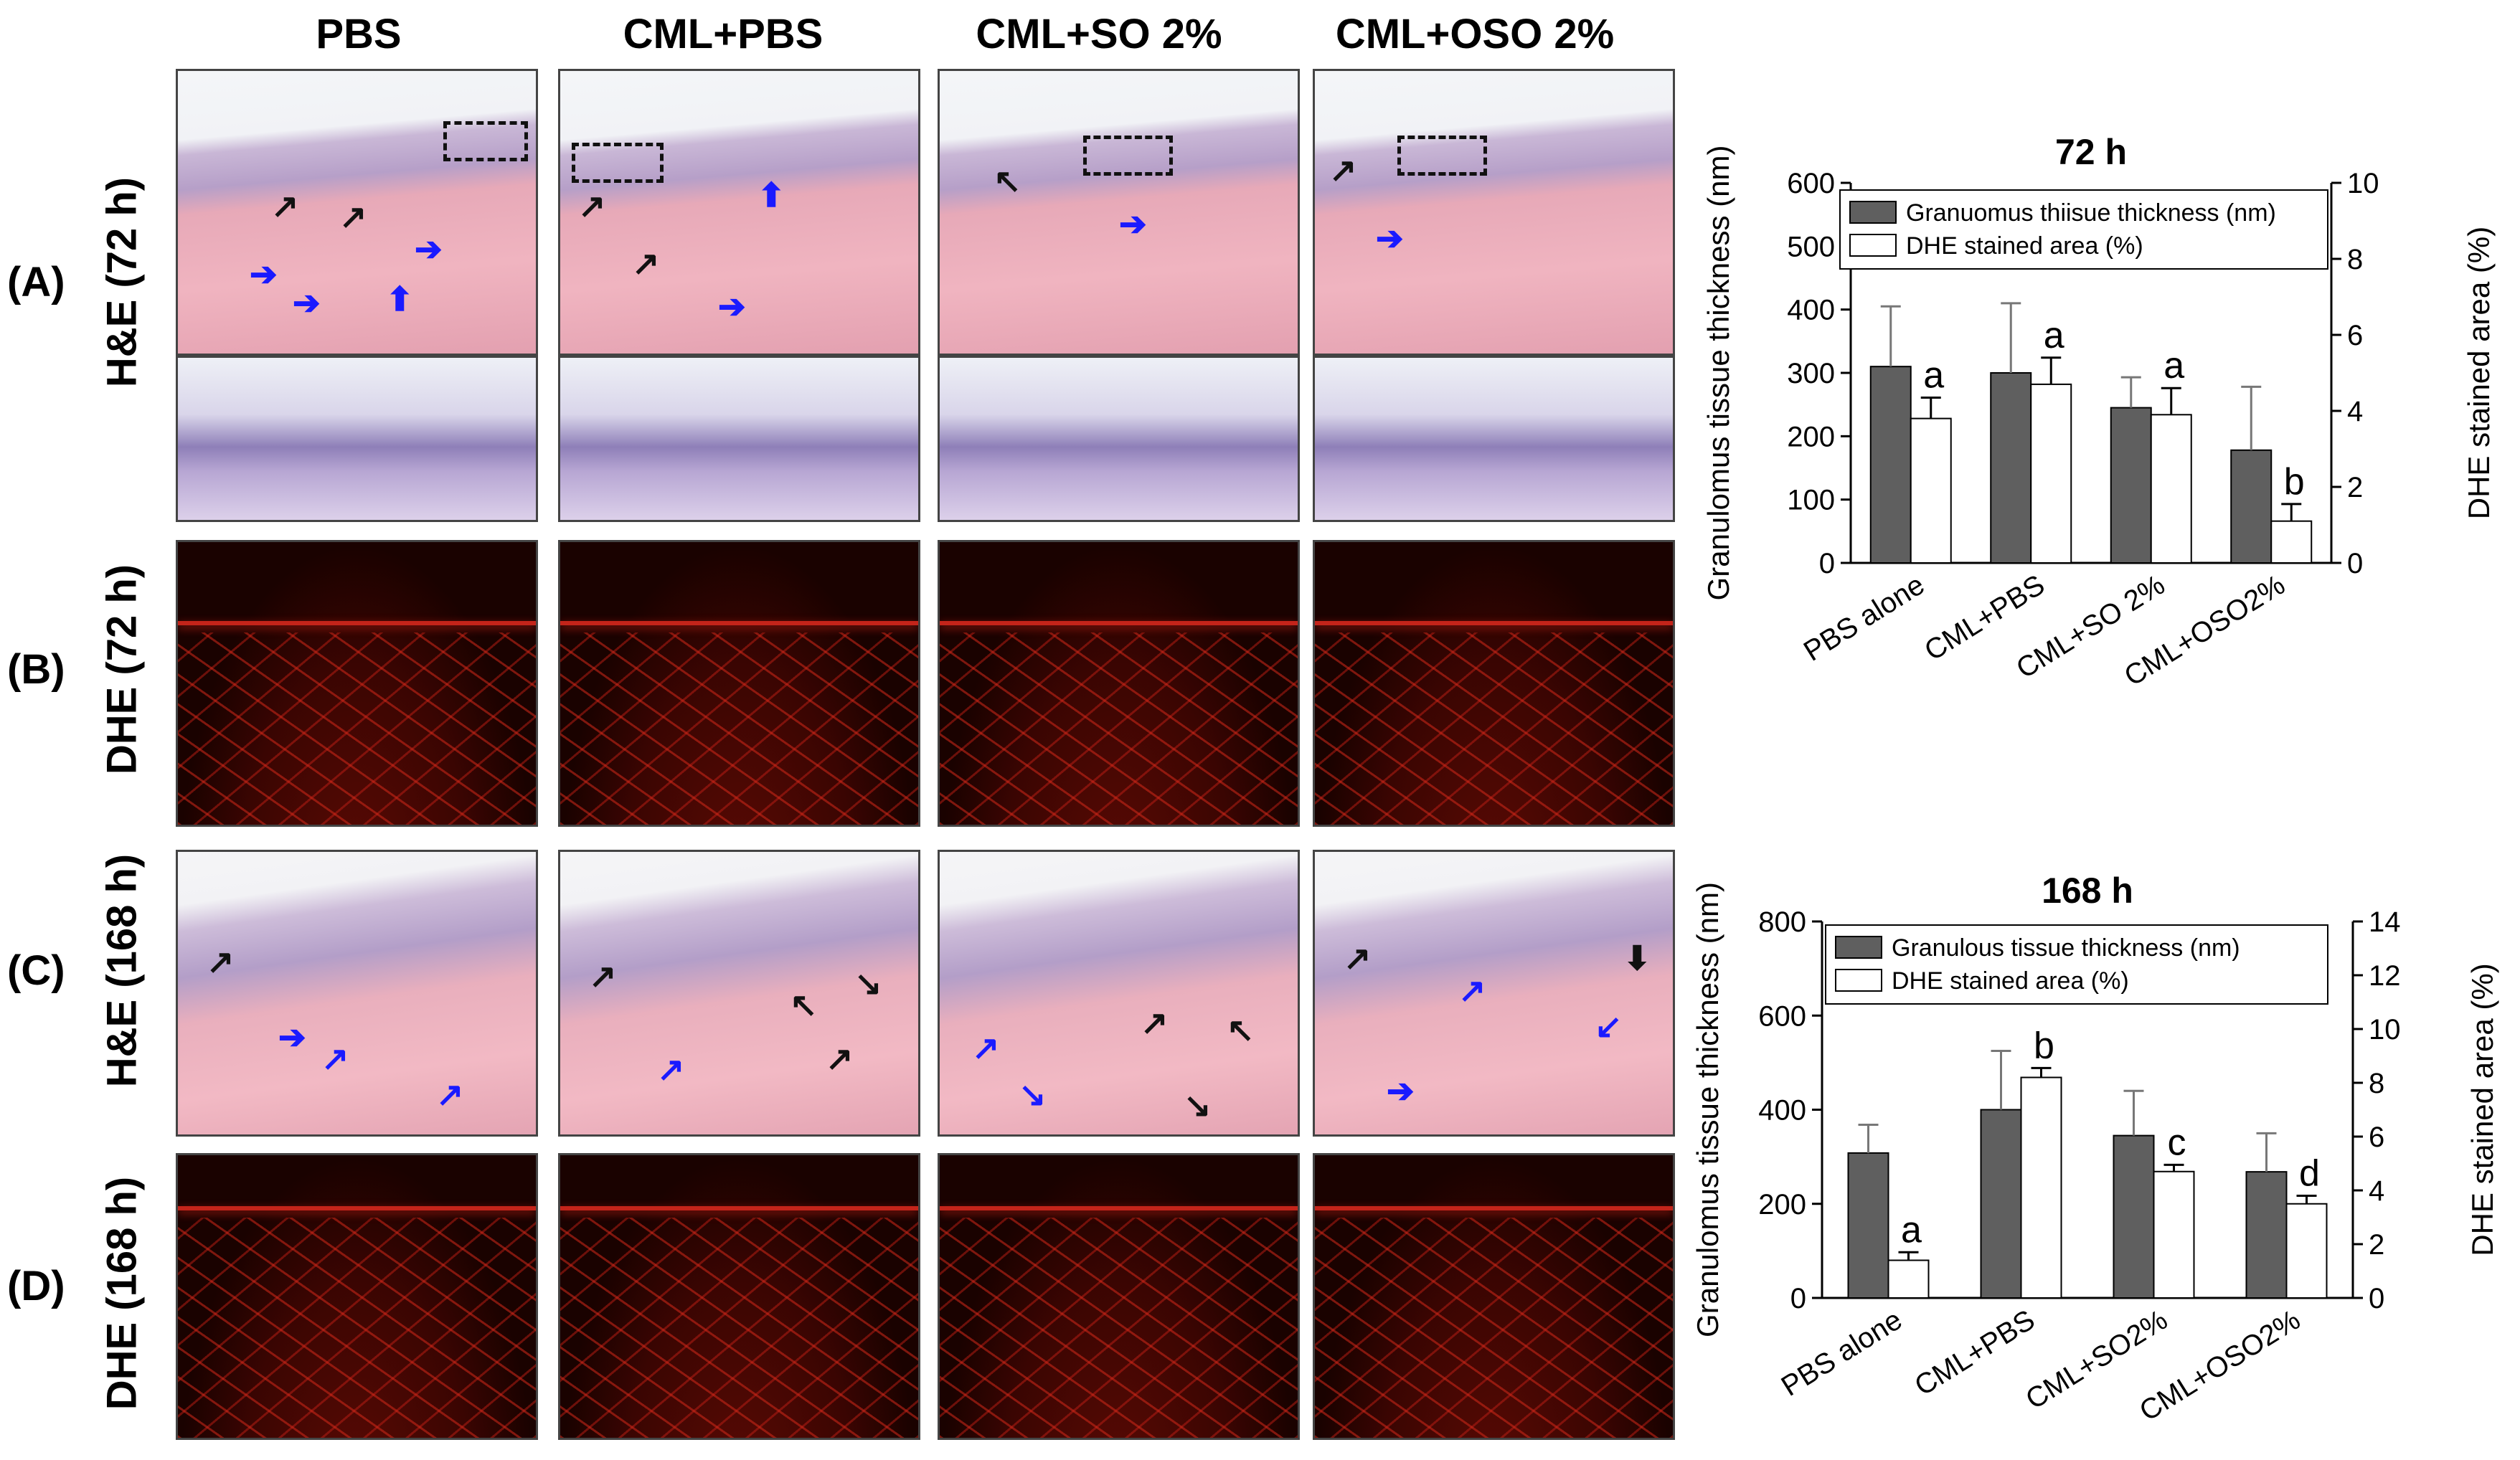  What do you see at coordinates (2355, 259) in the screenshot?
I see `right-tick-label: 8` at bounding box center [2355, 259].